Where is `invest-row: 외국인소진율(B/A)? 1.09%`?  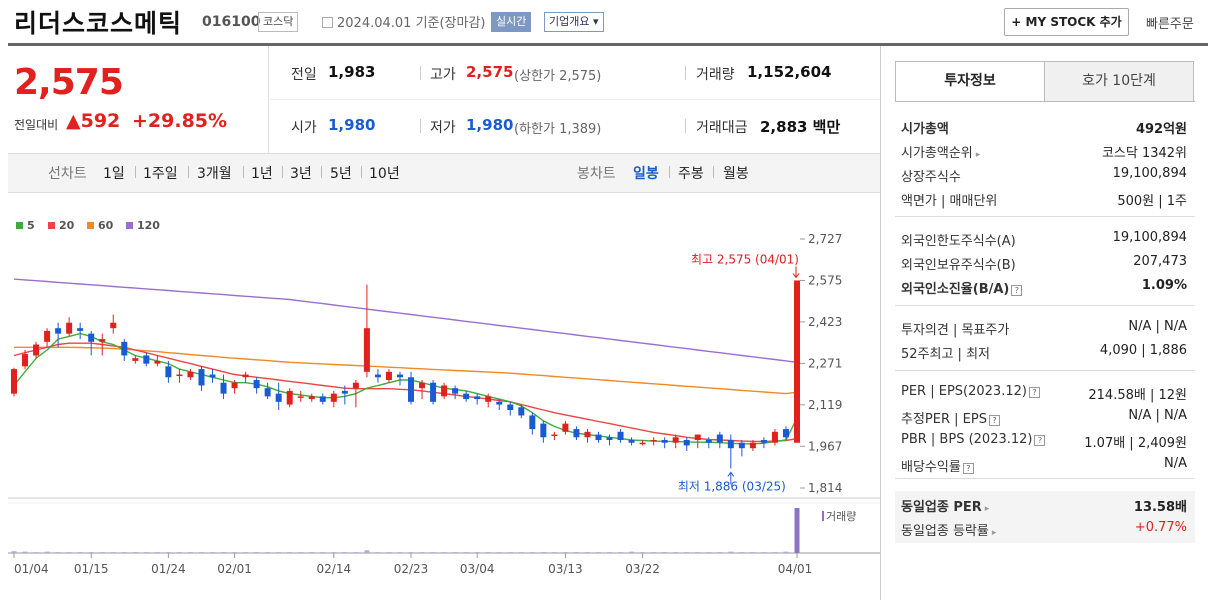
invest-row: 외국인소진율(B/A)? 1.09% is located at coordinates (1044, 287).